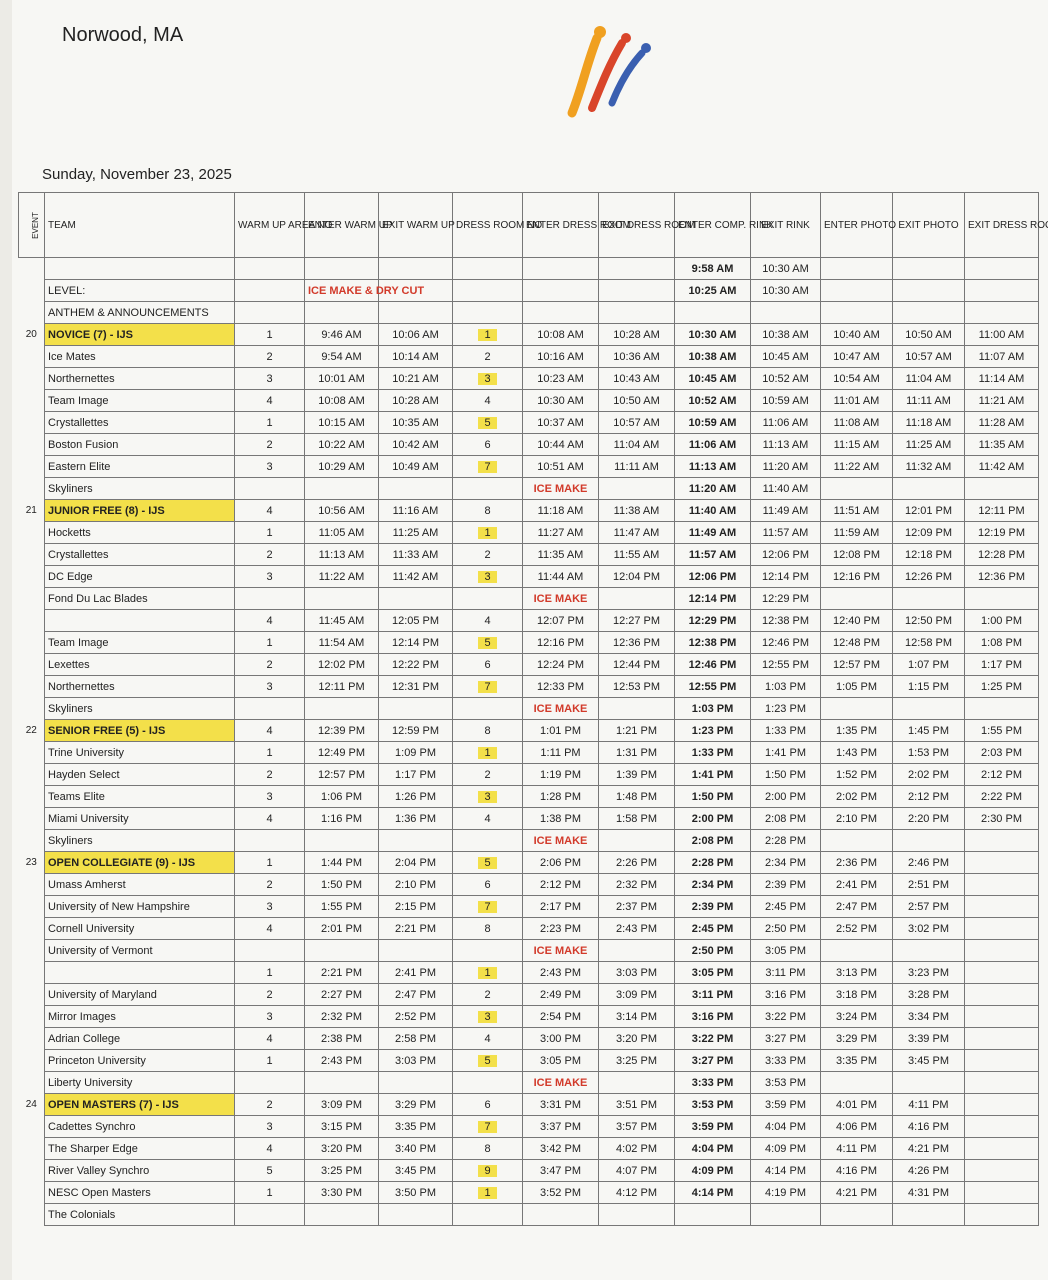 This screenshot has width=1048, height=1280. What do you see at coordinates (712, 818) in the screenshot?
I see `enter-comp-rink: 2:00 PM` at bounding box center [712, 818].